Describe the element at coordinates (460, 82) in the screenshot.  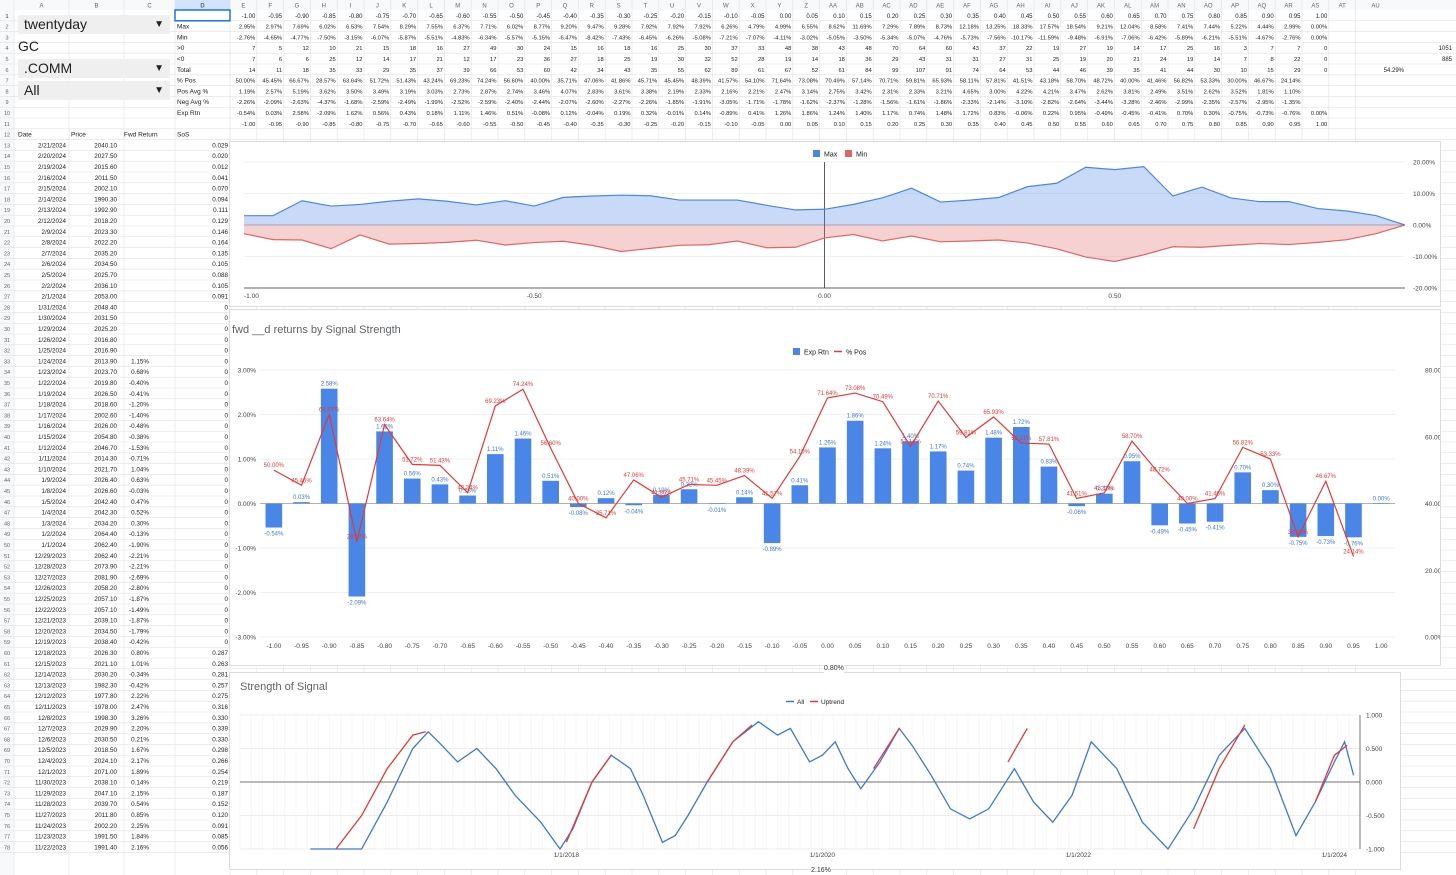
I see `summary-cell: 69.23%` at that location.